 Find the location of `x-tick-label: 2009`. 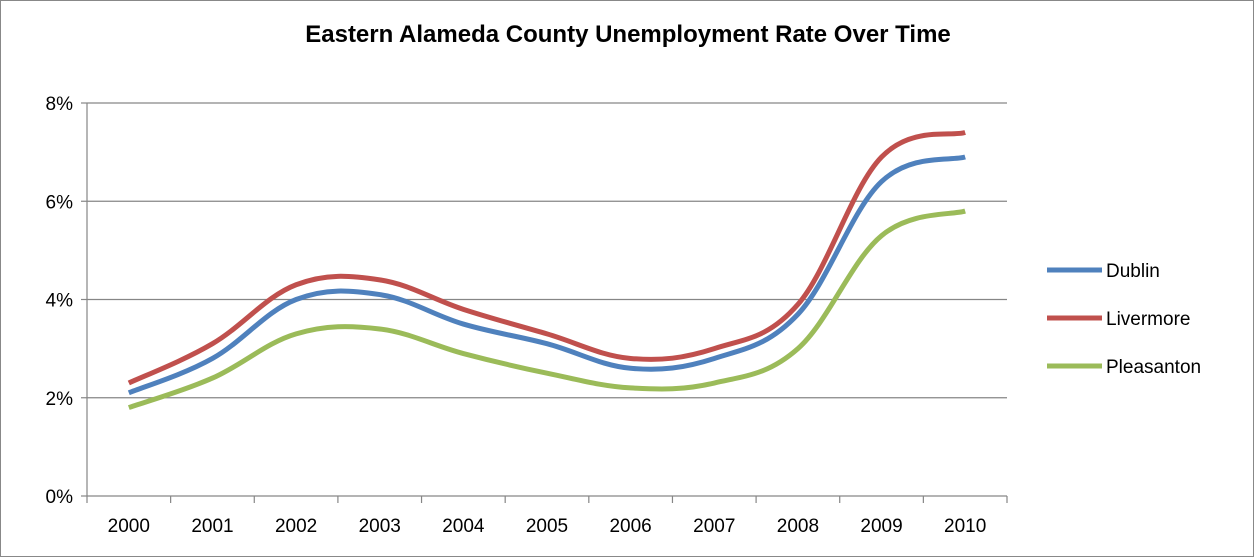

x-tick-label: 2009 is located at coordinates (881, 526).